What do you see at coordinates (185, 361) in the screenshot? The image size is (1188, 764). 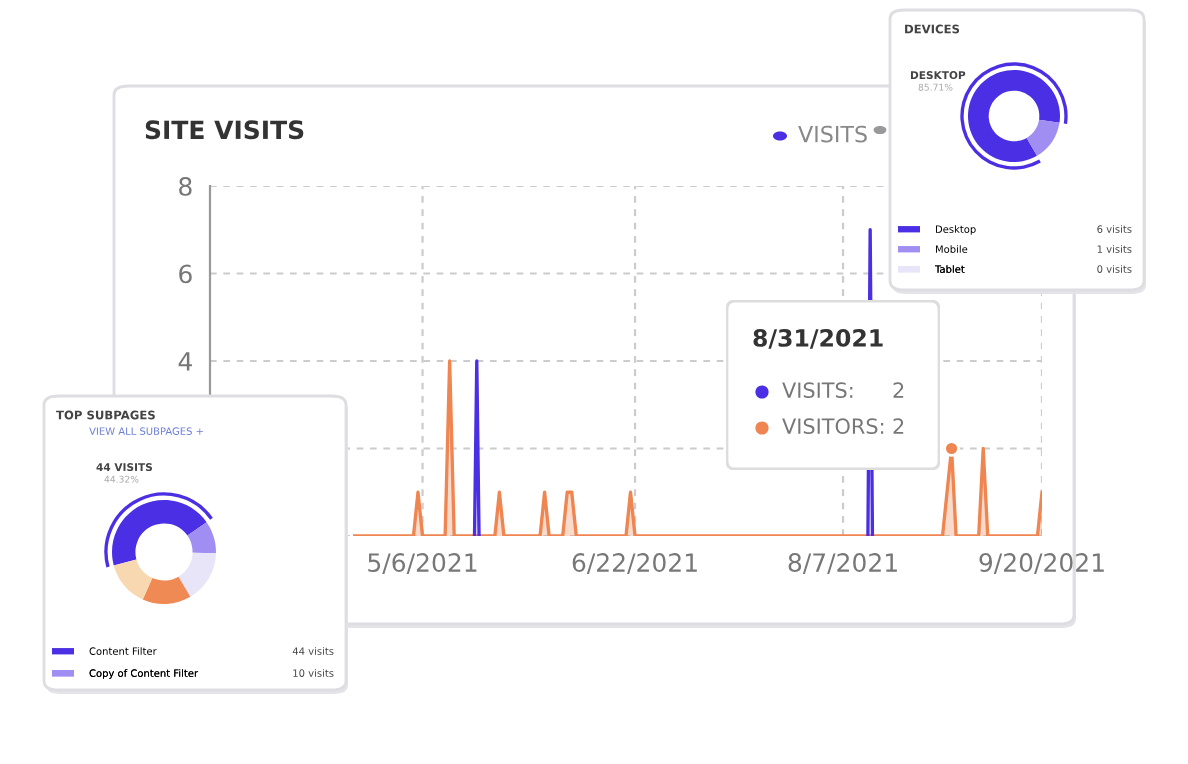 I see `y-tick-label: 4` at bounding box center [185, 361].